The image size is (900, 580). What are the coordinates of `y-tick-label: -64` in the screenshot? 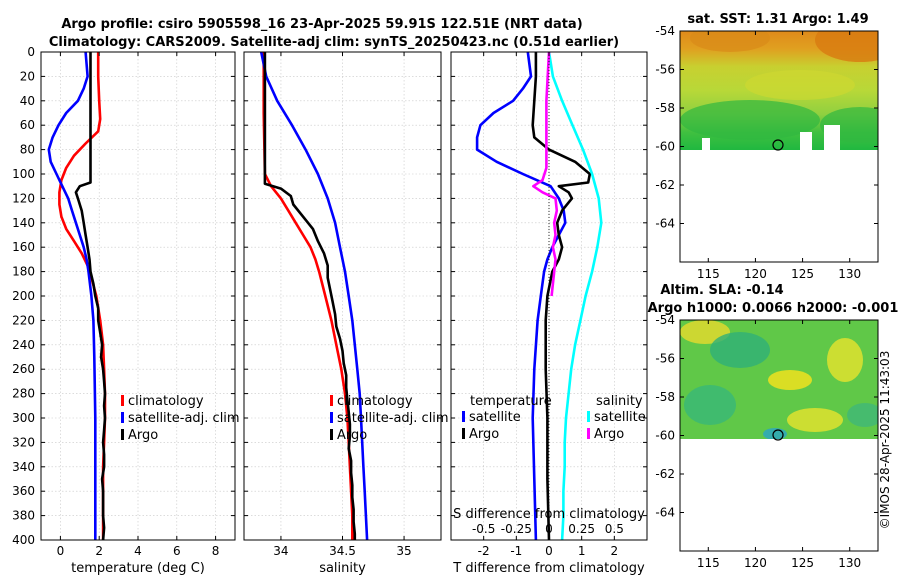 It's located at (665, 513).